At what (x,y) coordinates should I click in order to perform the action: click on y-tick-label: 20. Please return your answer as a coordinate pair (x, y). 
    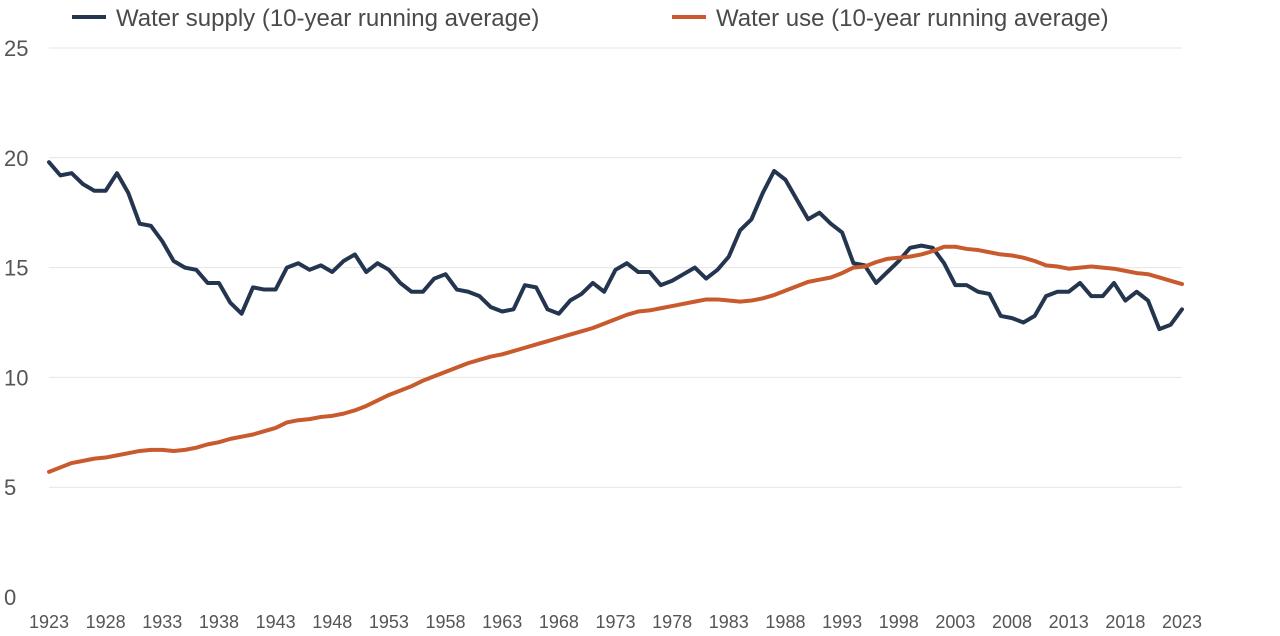
    Looking at the image, I should click on (16, 158).